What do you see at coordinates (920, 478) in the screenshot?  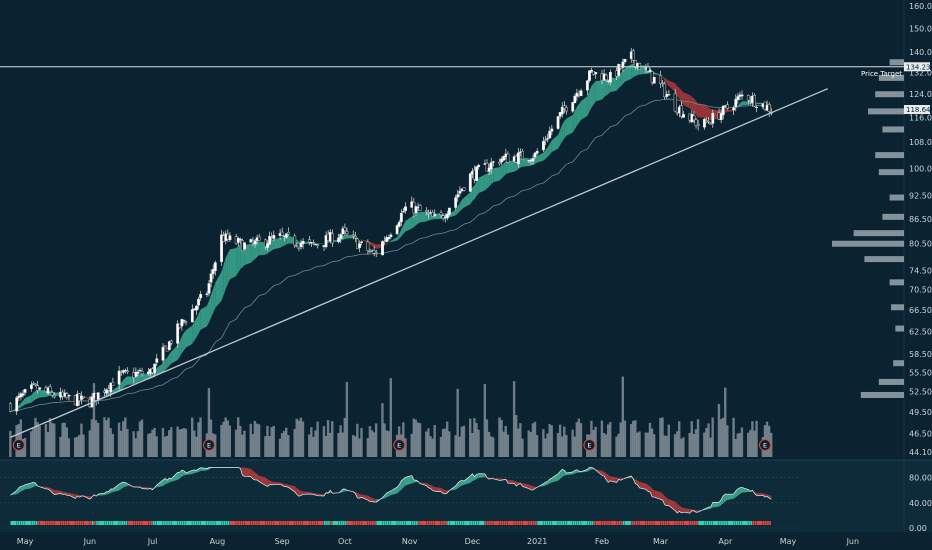 I see `oscillator-tick-0: 80.00` at bounding box center [920, 478].